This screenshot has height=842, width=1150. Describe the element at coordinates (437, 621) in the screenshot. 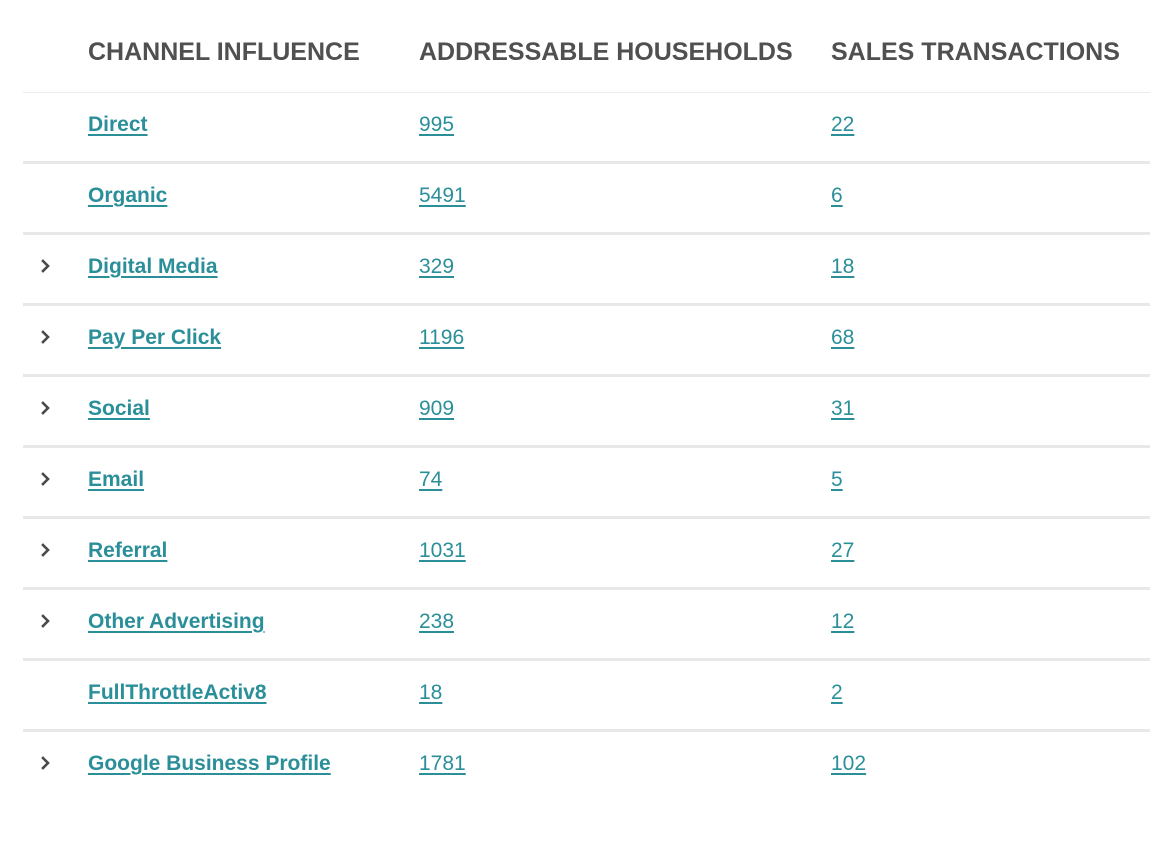

I see `households-count-link: 238` at that location.